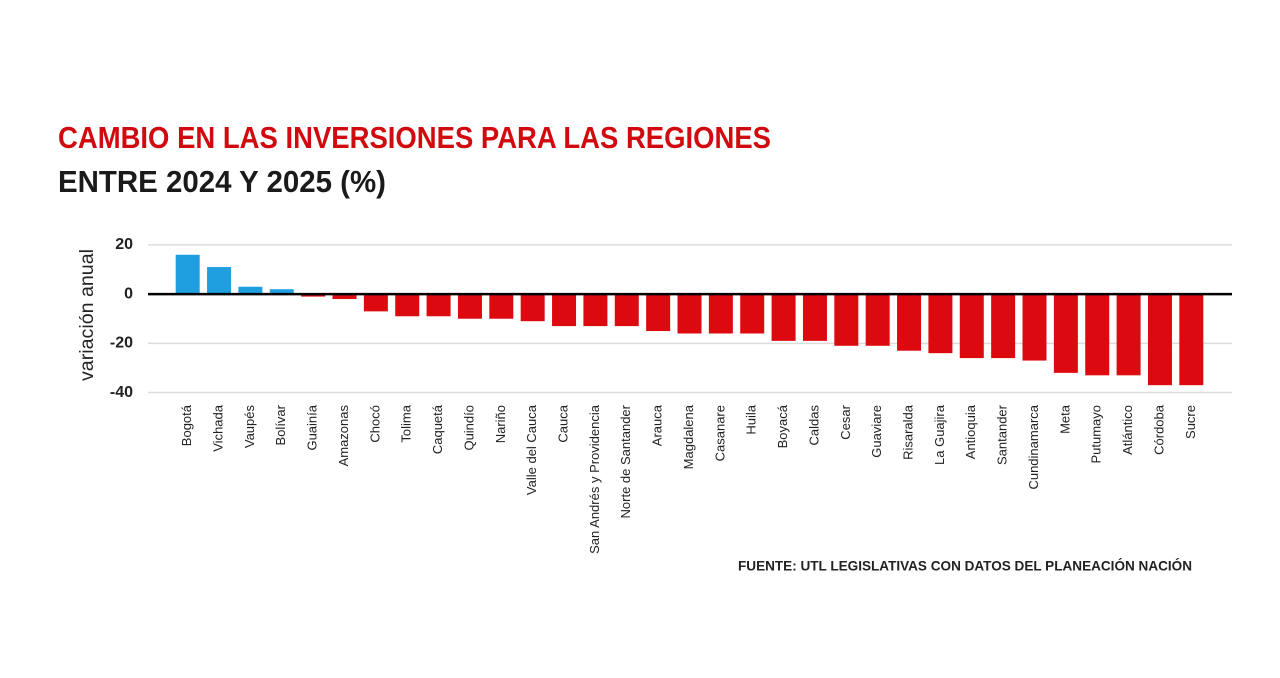 This screenshot has width=1280, height=678. Describe the element at coordinates (1127, 430) in the screenshot. I see `x-tick-label: Atlántico` at that location.